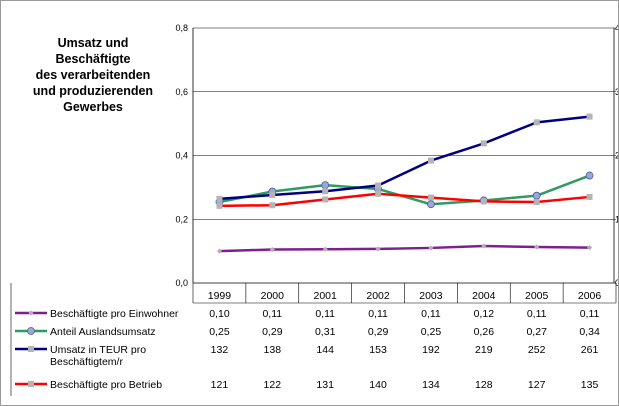  What do you see at coordinates (537, 385) in the screenshot?
I see `table-cell-value: 127` at bounding box center [537, 385].